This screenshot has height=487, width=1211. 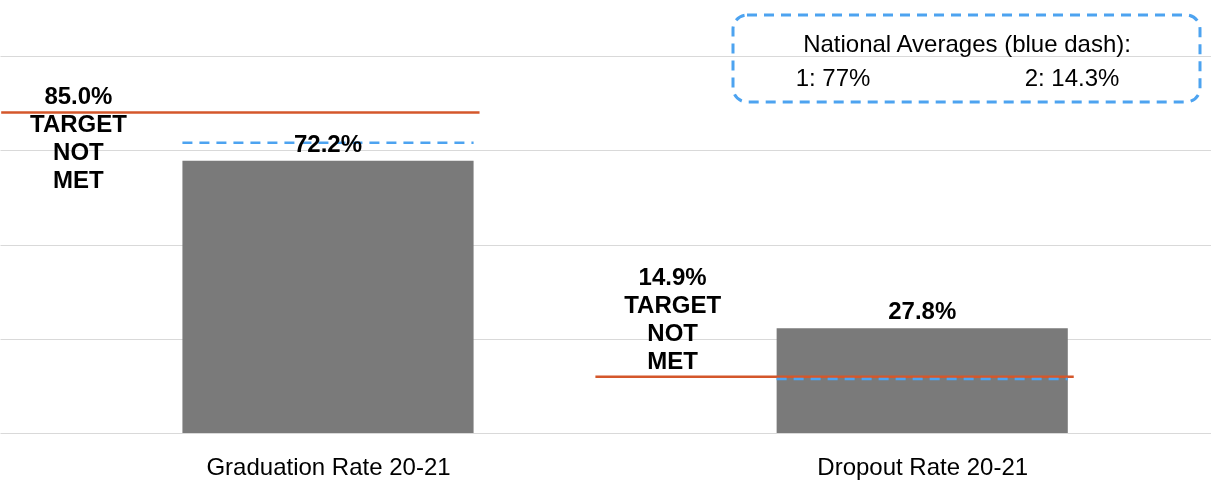 I want to click on annotation: 2: 14.3%, so click(x=1072, y=77).